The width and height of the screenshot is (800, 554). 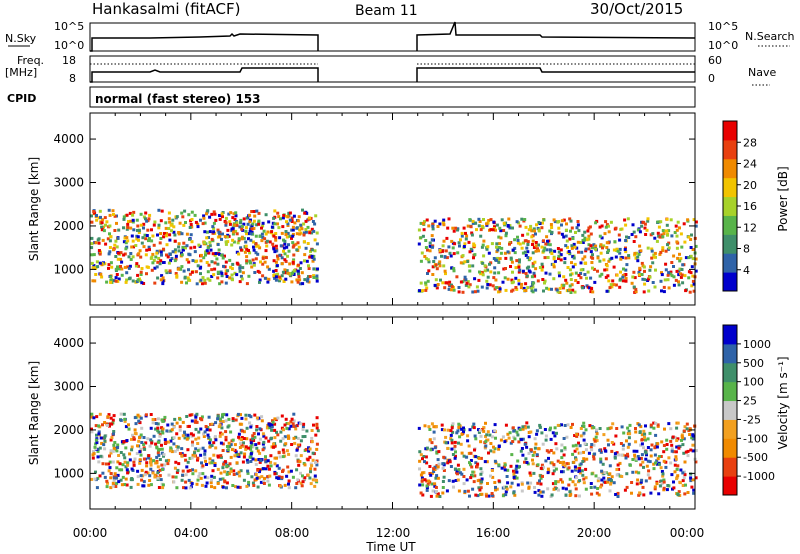 What do you see at coordinates (21, 38) in the screenshot?
I see `nsky-label: N.Sky` at bounding box center [21, 38].